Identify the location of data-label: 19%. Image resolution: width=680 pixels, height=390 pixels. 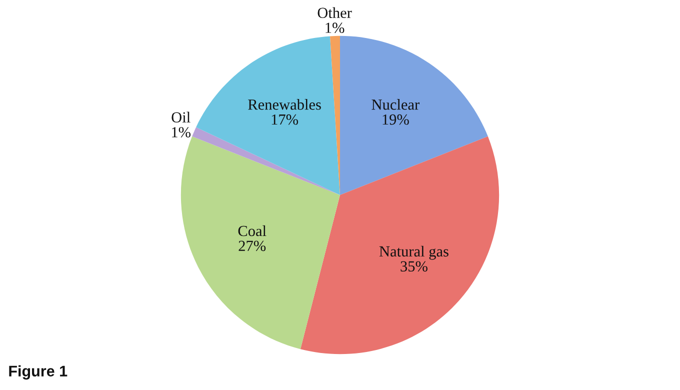
(395, 119).